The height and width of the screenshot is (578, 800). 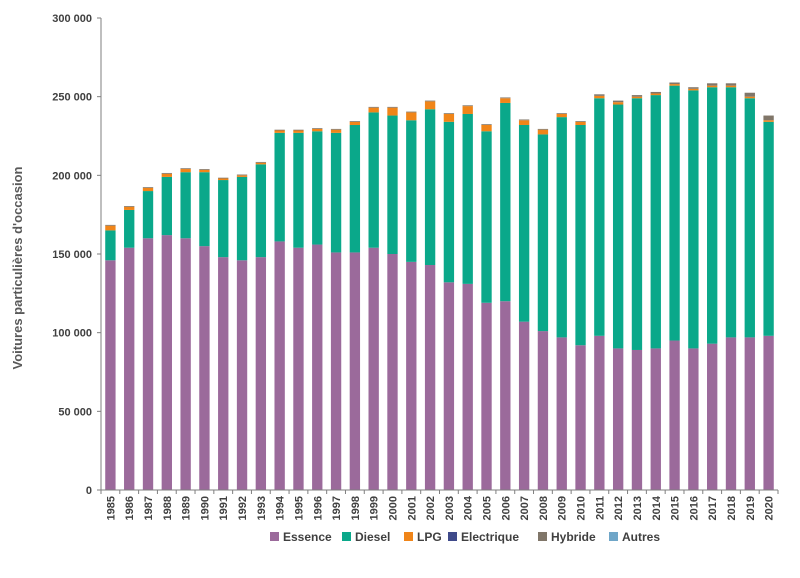 I want to click on bar-hybride-1997, so click(x=336, y=129).